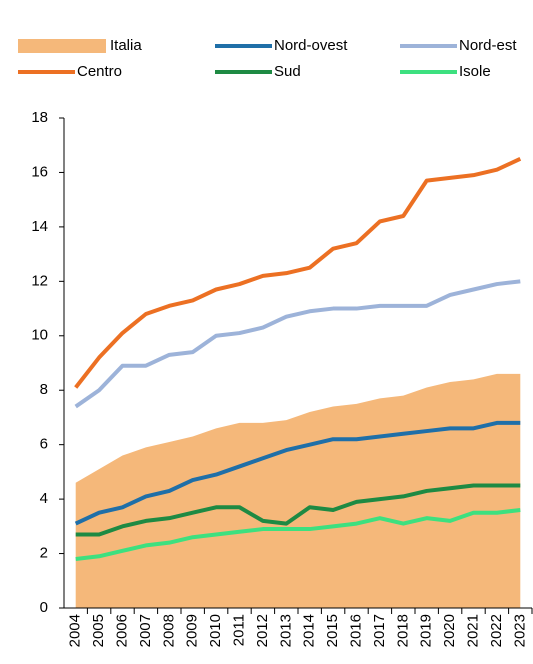 The width and height of the screenshot is (533, 664). I want to click on x-tick-label: 2018, so click(402, 630).